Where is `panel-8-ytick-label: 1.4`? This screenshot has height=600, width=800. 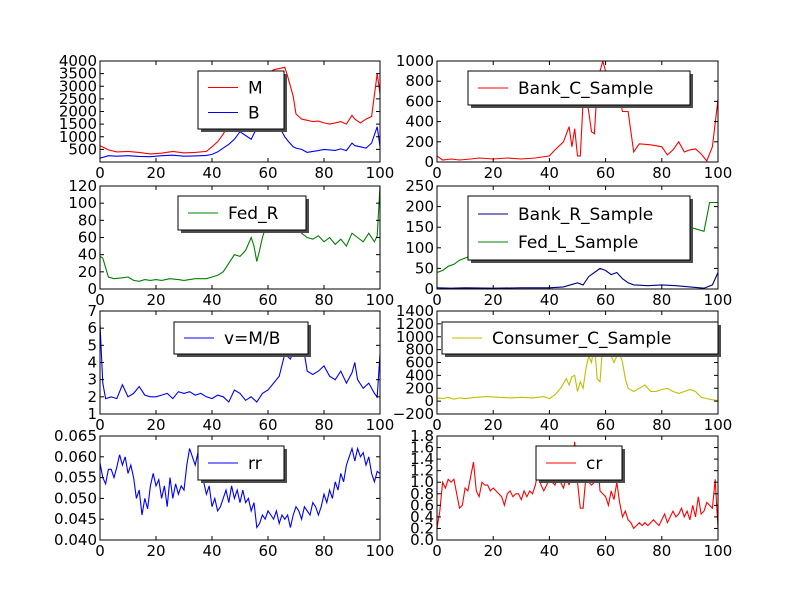
panel-8-ytick-label: 1.4 is located at coordinates (422, 459).